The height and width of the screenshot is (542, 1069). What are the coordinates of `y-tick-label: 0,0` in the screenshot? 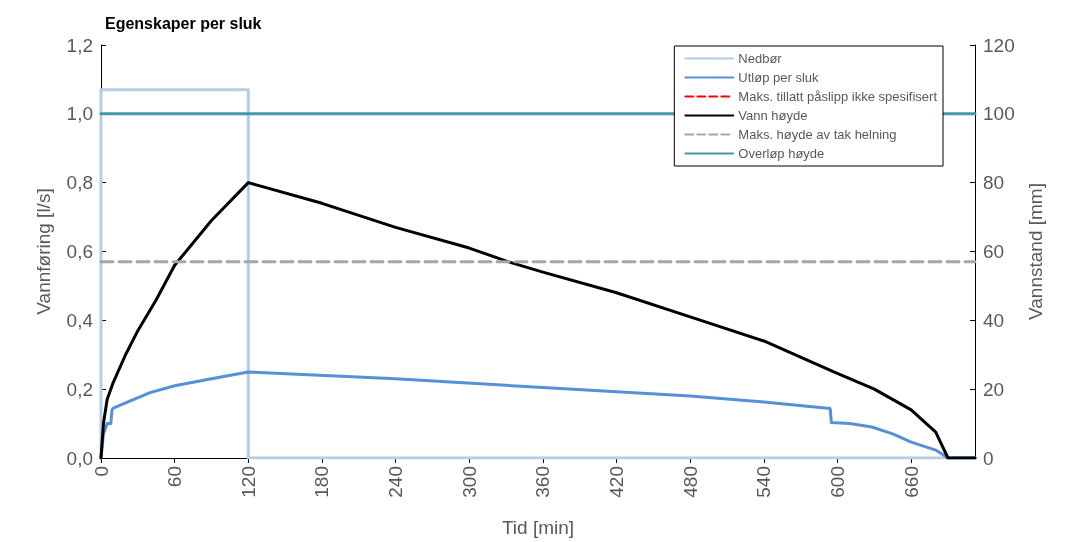 It's located at (79, 458).